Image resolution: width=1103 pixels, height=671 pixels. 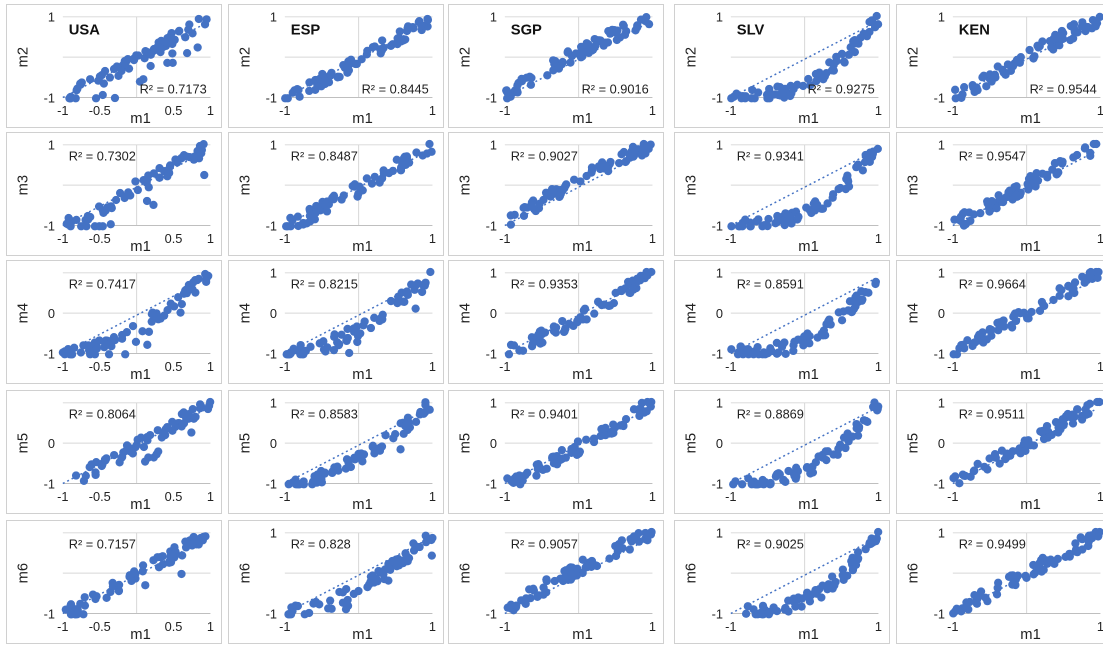 I want to click on scatter-panel: m5 1 0 -1 -1 1 m1 R² = 0.8869, so click(x=782, y=452).